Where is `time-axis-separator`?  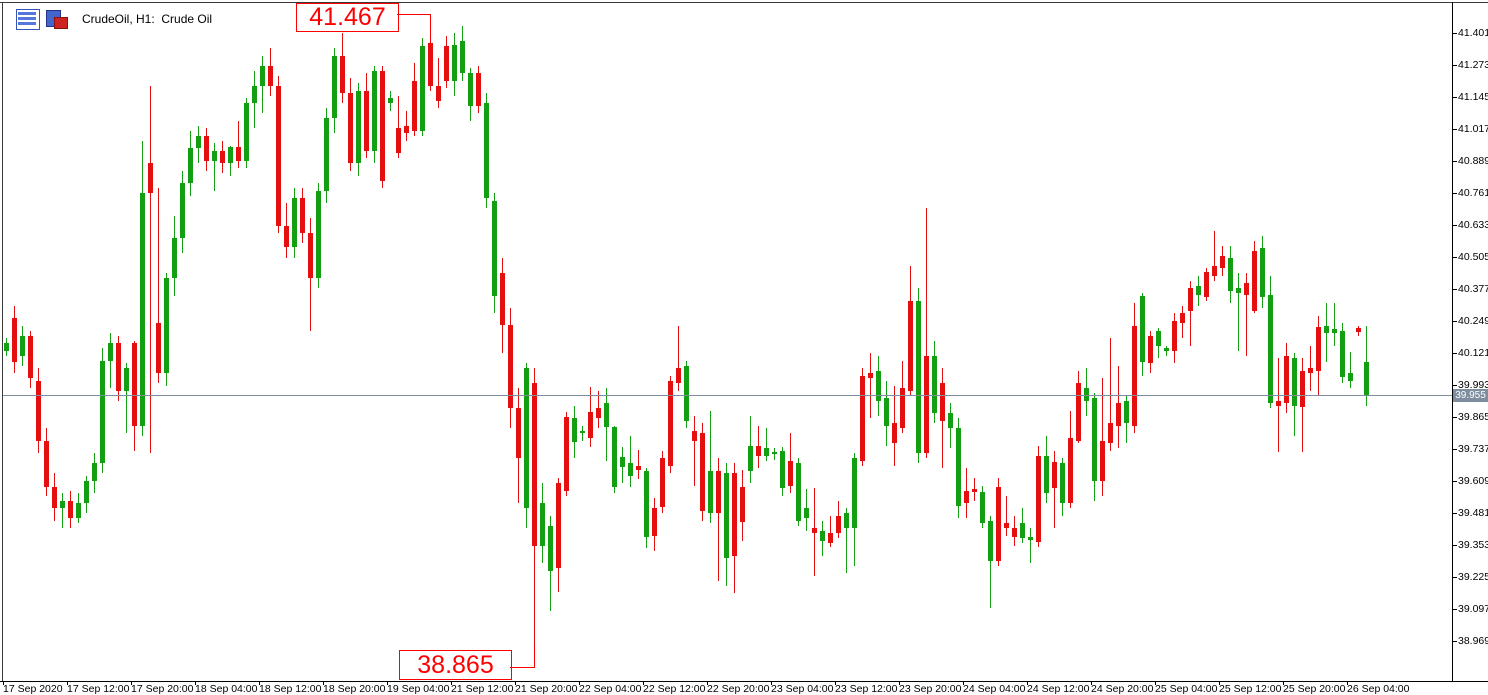 time-axis-separator is located at coordinates (744, 681).